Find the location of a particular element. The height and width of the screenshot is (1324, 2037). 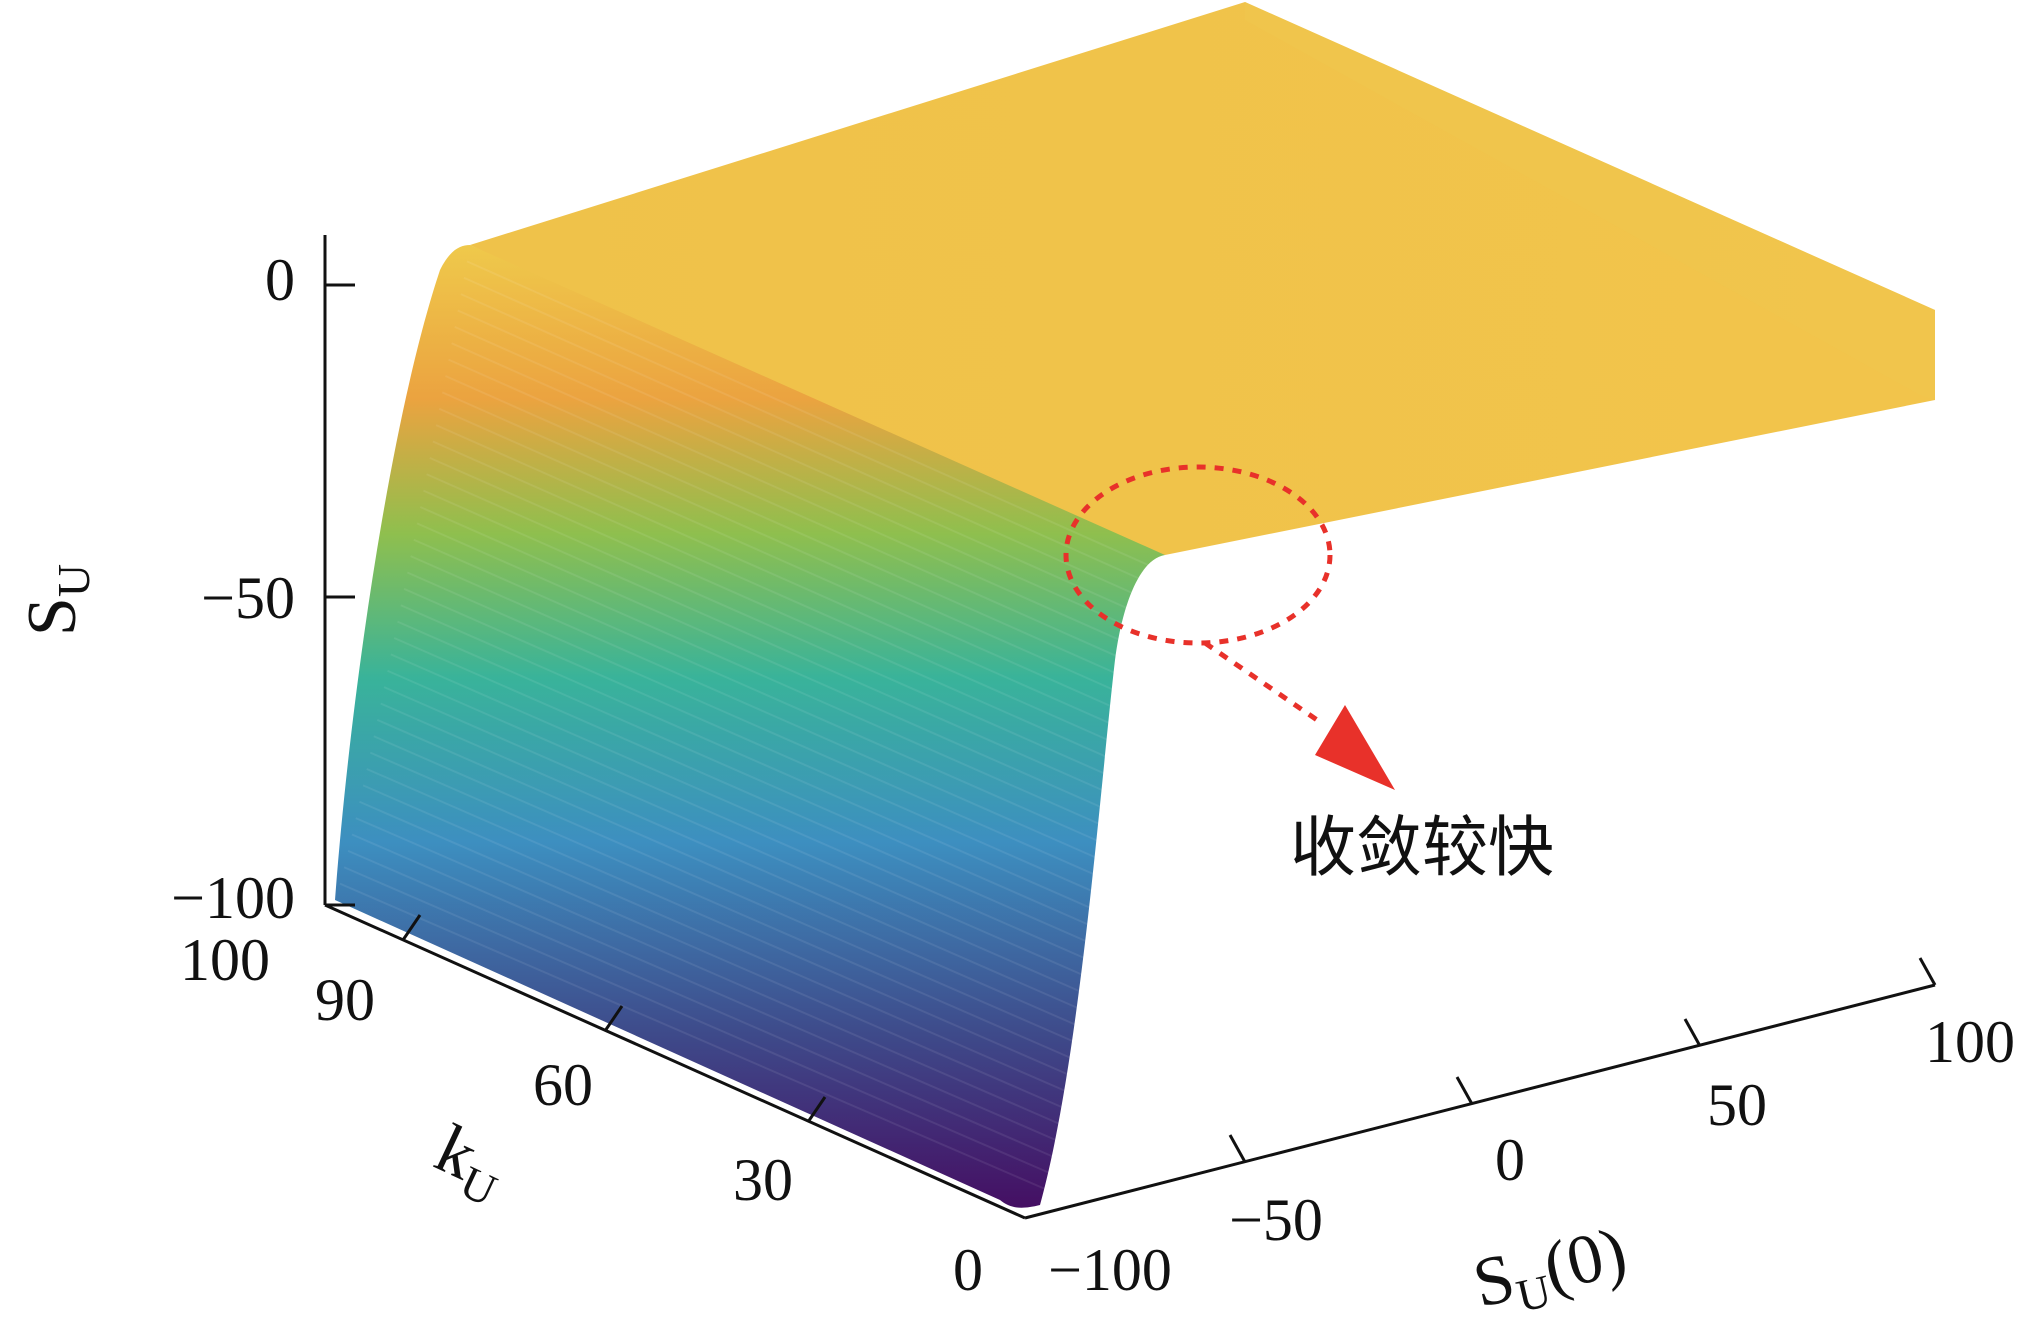

s0-axis-ticks is located at coordinates (1582, 1060).